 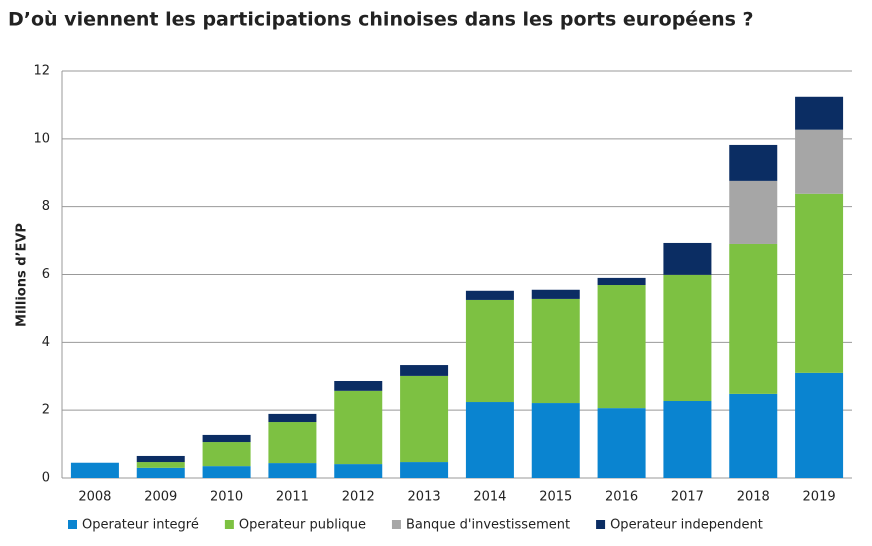 What do you see at coordinates (819, 497) in the screenshot?
I see `x-tick-label: 2019` at bounding box center [819, 497].